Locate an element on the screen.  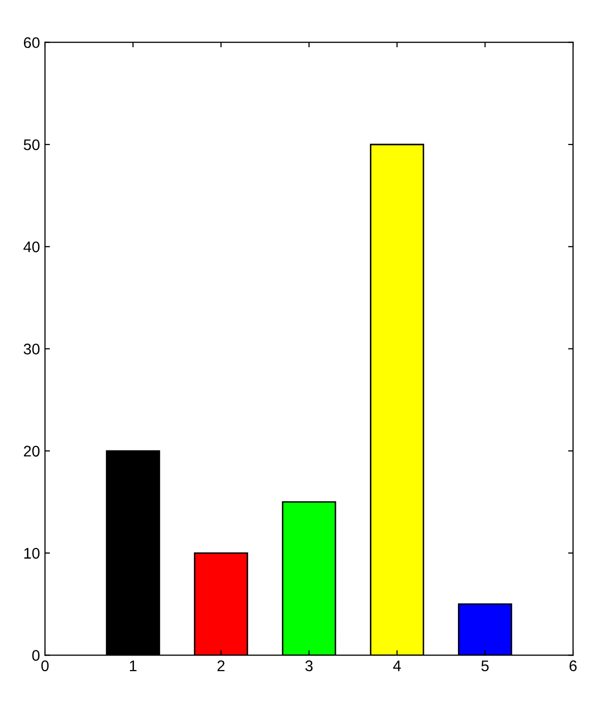
x-tick-label: 0 is located at coordinates (45, 666).